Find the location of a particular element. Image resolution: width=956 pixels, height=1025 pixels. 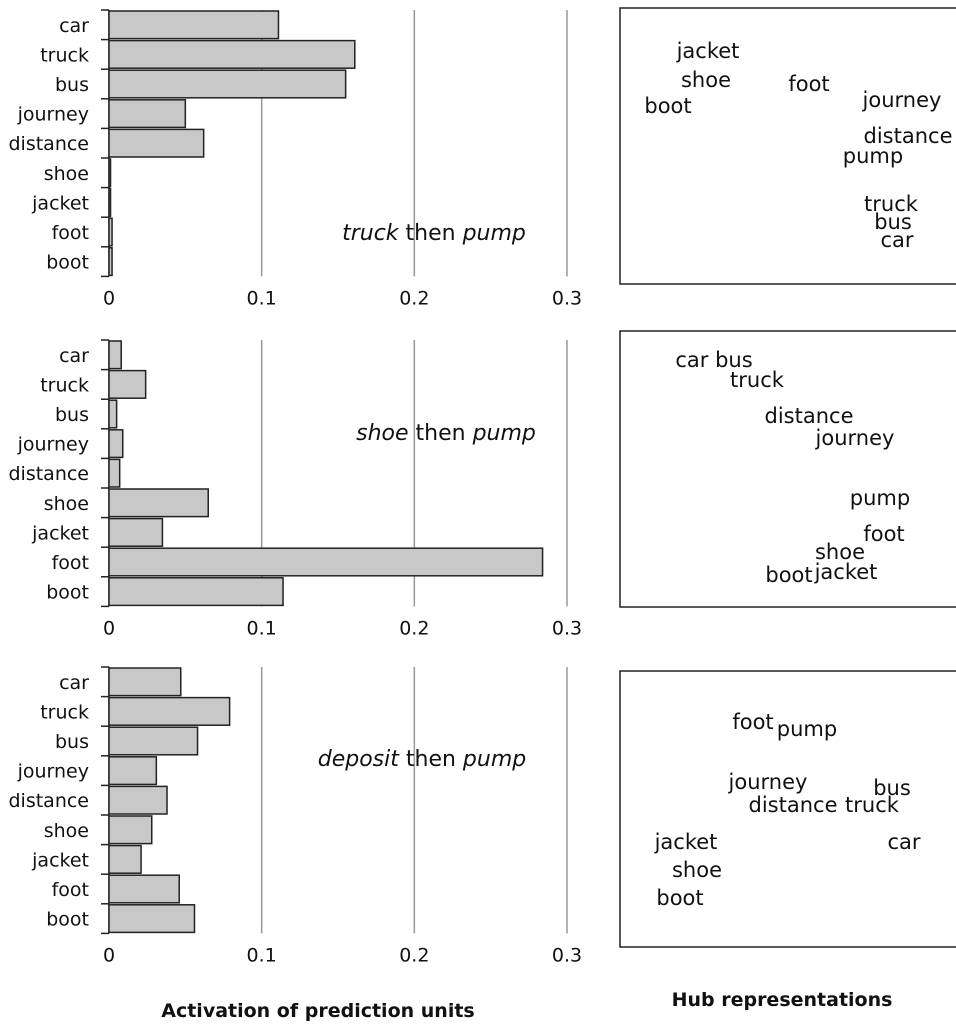

x-axis-label: Activation of prediction units is located at coordinates (317, 1011).